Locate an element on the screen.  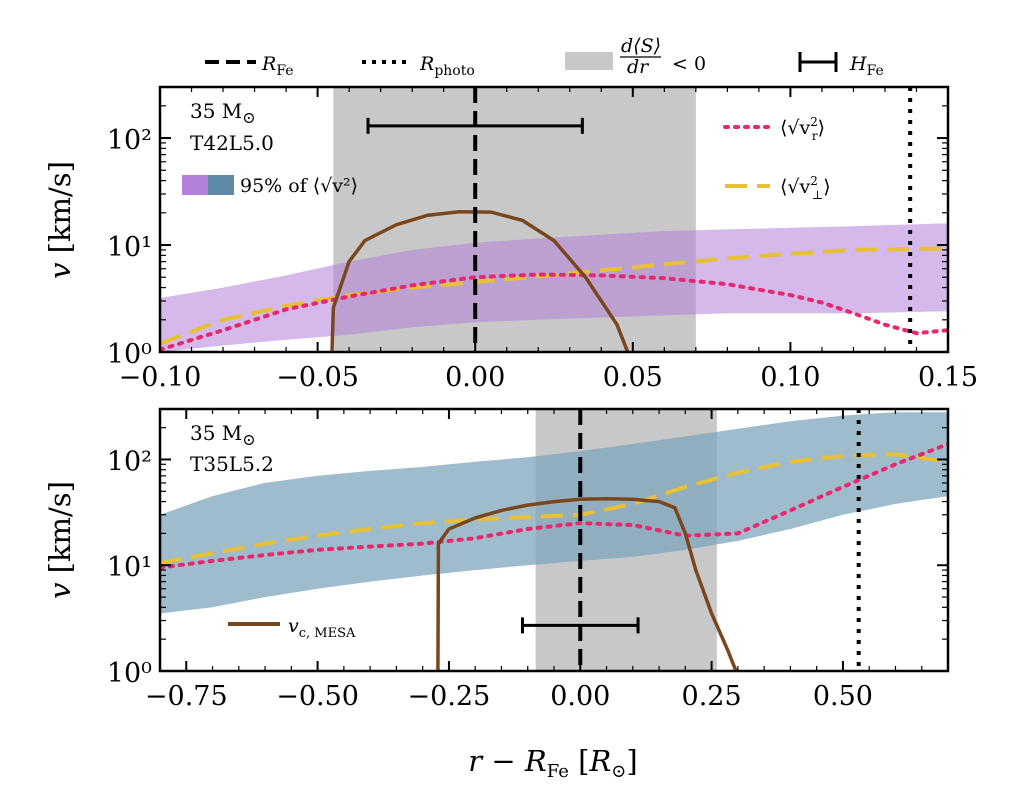
x-tick-label: 0.10 is located at coordinates (790, 377).